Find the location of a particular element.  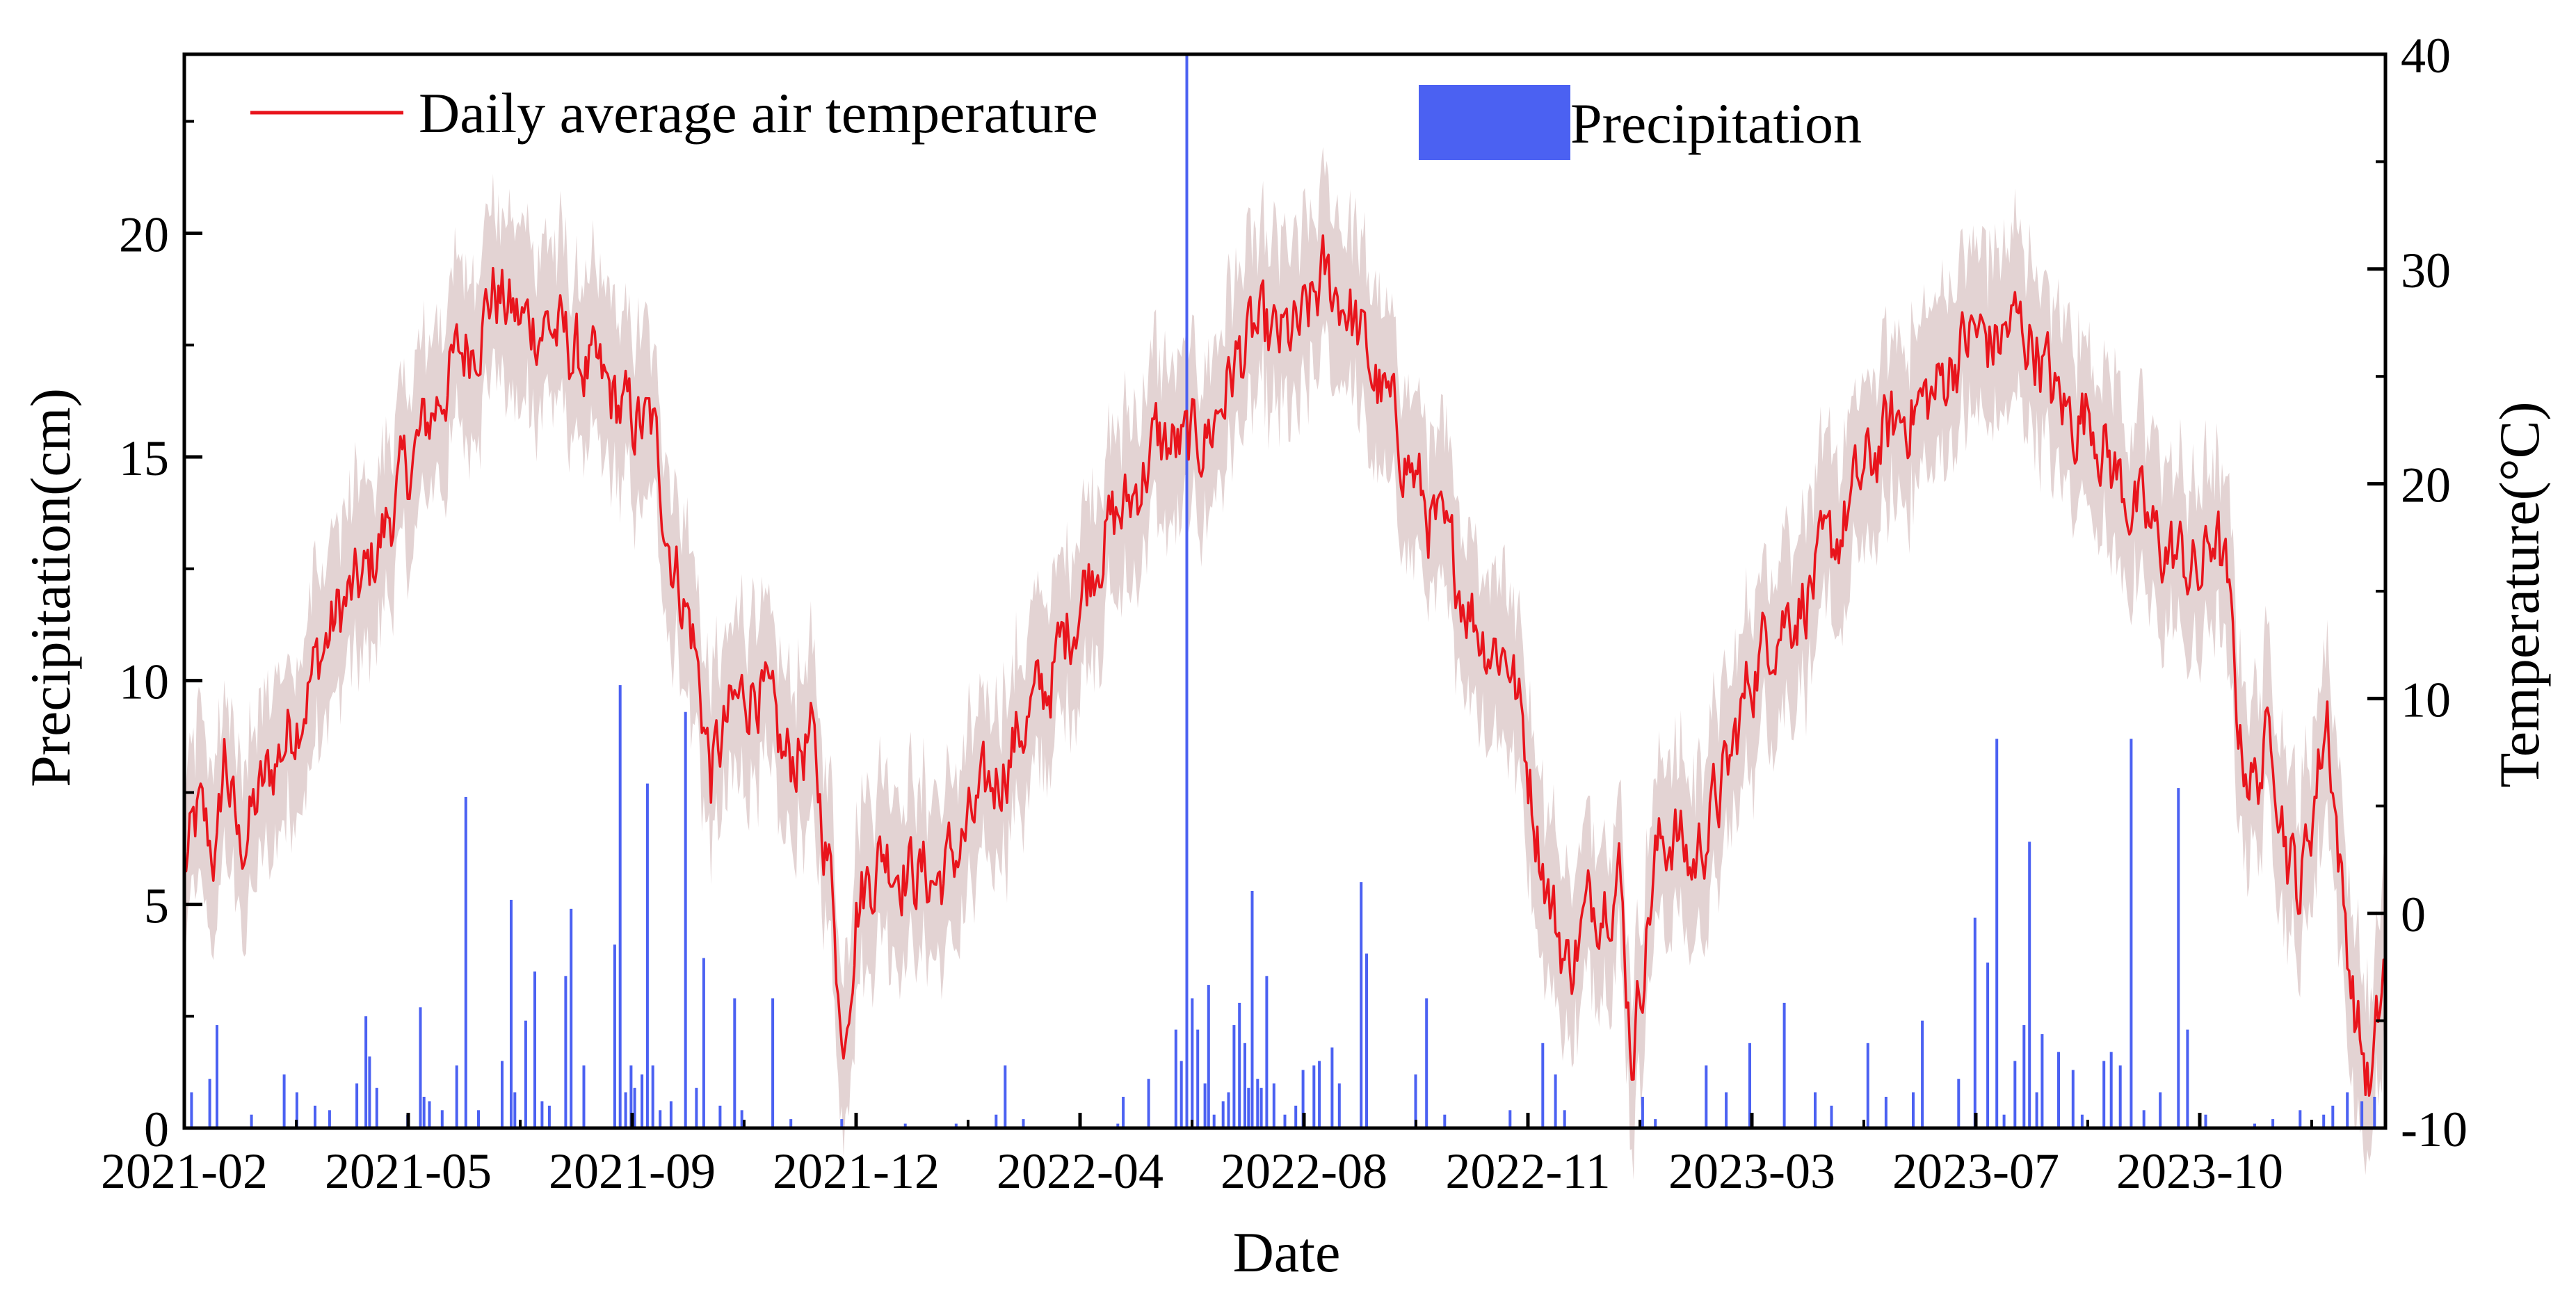

legend-label-precipitation: Precipitation is located at coordinates (1716, 123).